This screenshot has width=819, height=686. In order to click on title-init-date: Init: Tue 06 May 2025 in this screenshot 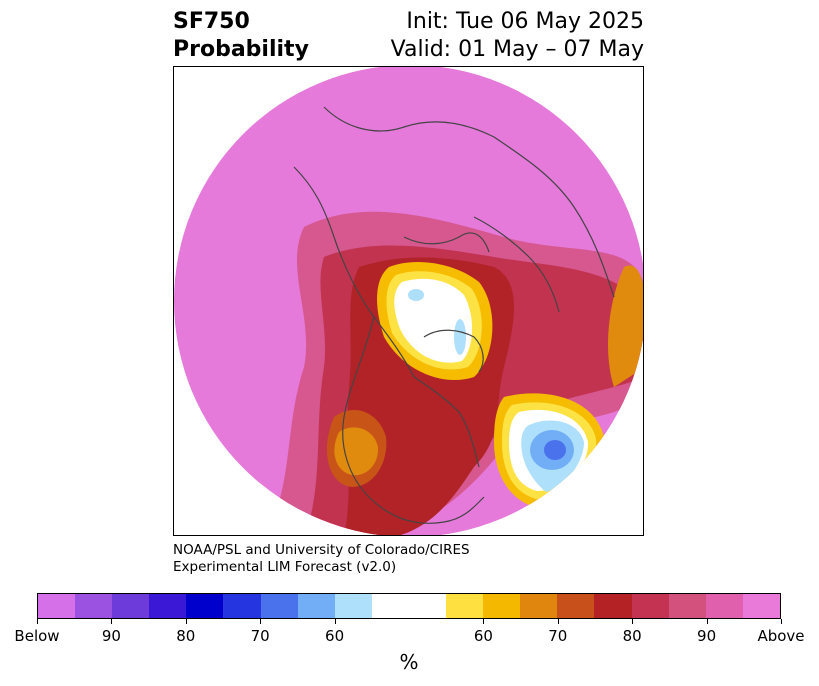, I will do `click(525, 21)`.